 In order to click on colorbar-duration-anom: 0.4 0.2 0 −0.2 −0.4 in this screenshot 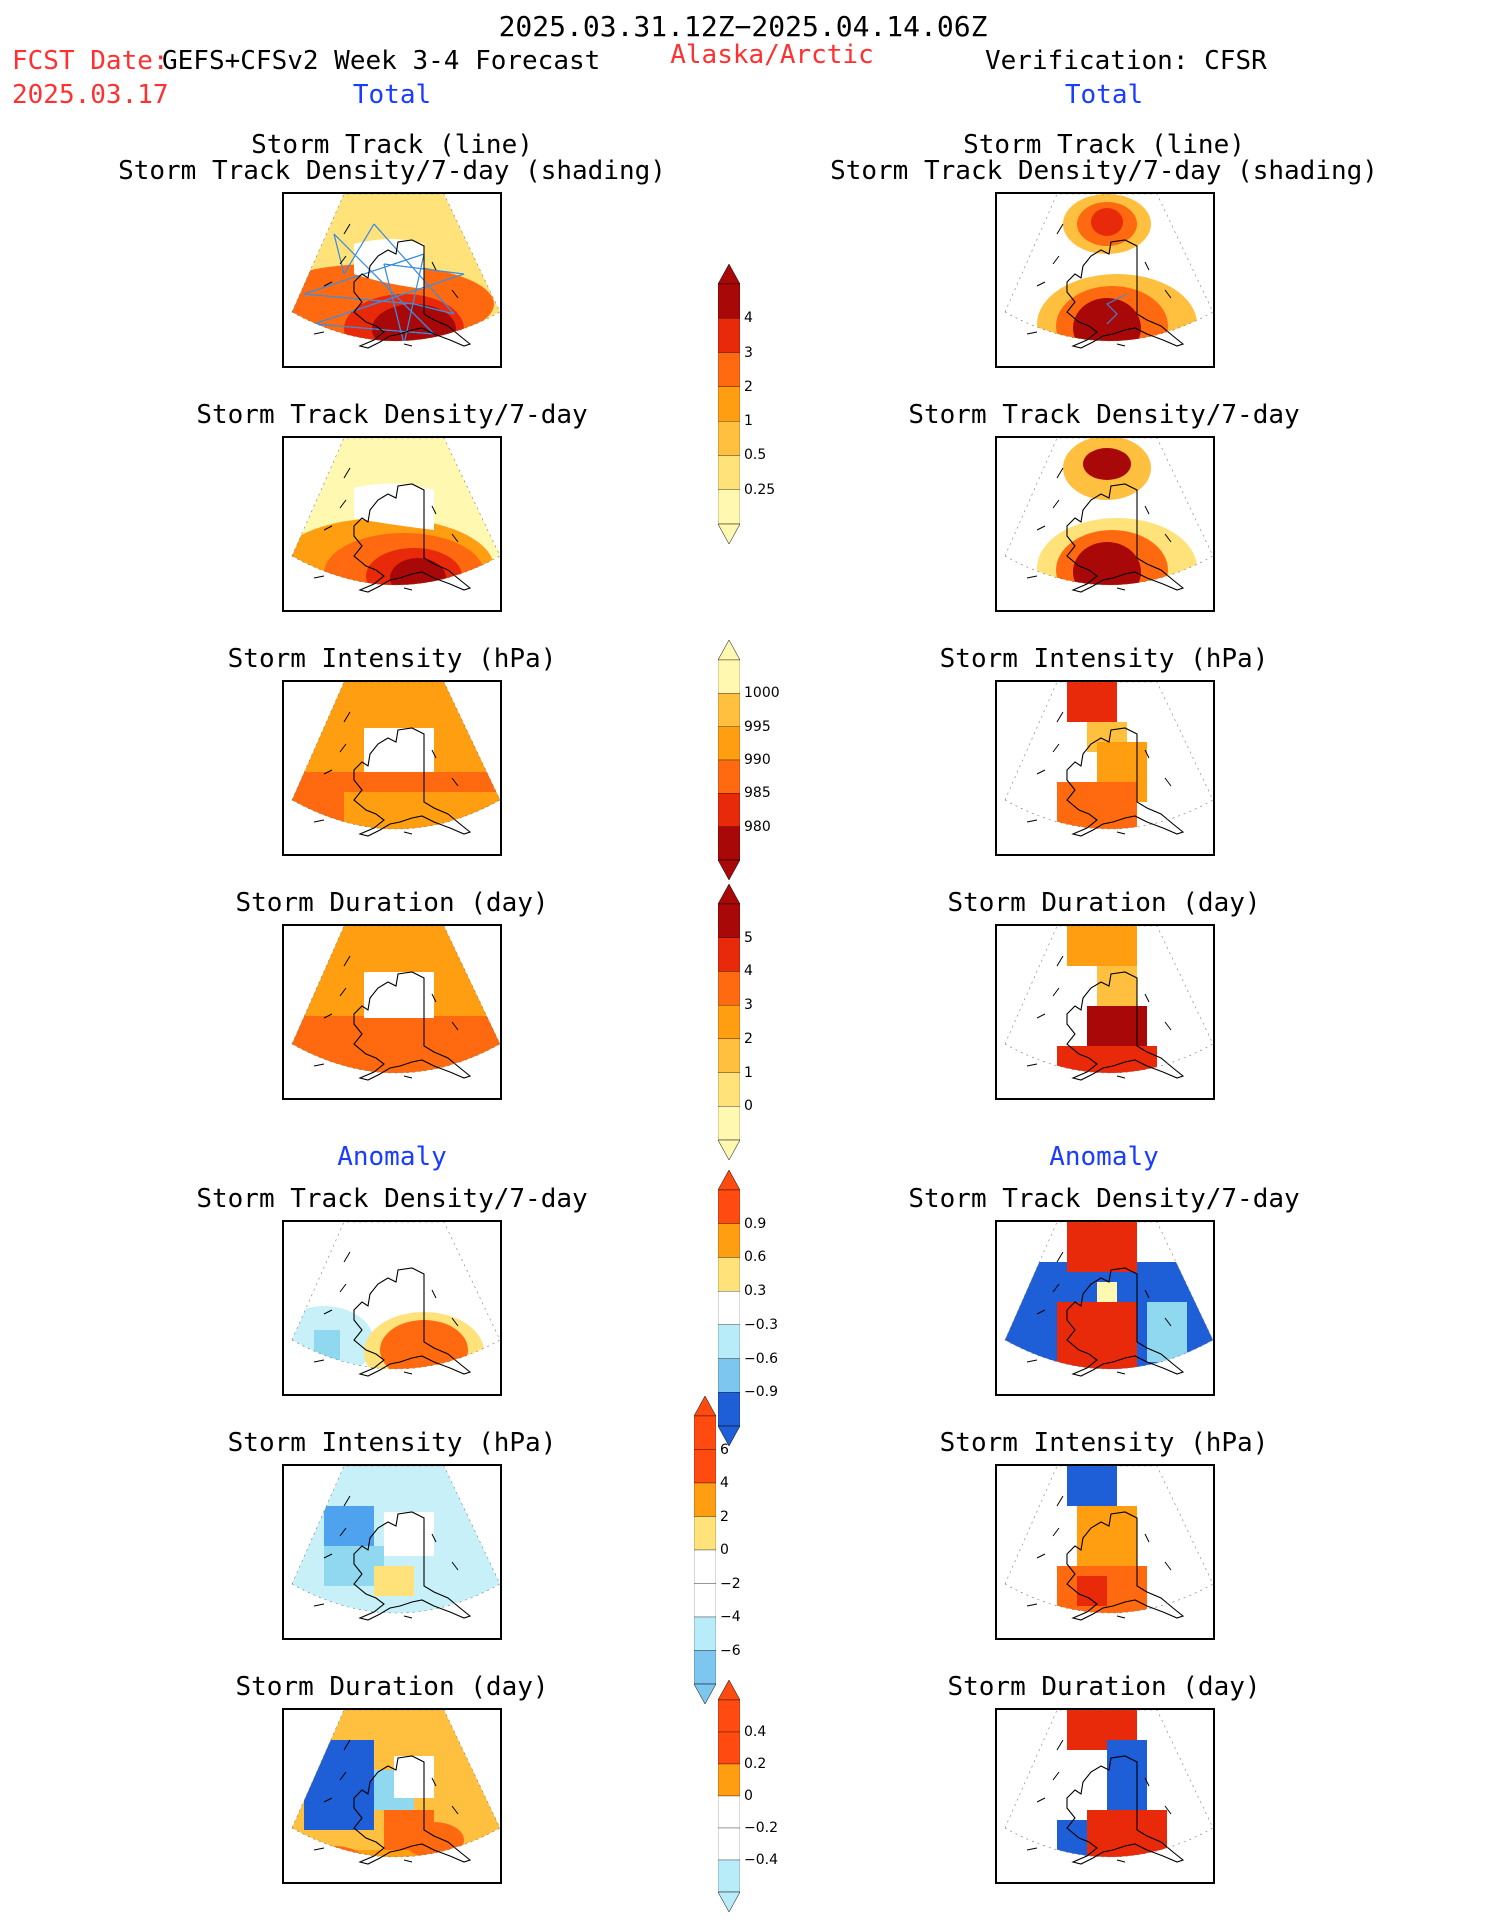, I will do `click(753, 1796)`.